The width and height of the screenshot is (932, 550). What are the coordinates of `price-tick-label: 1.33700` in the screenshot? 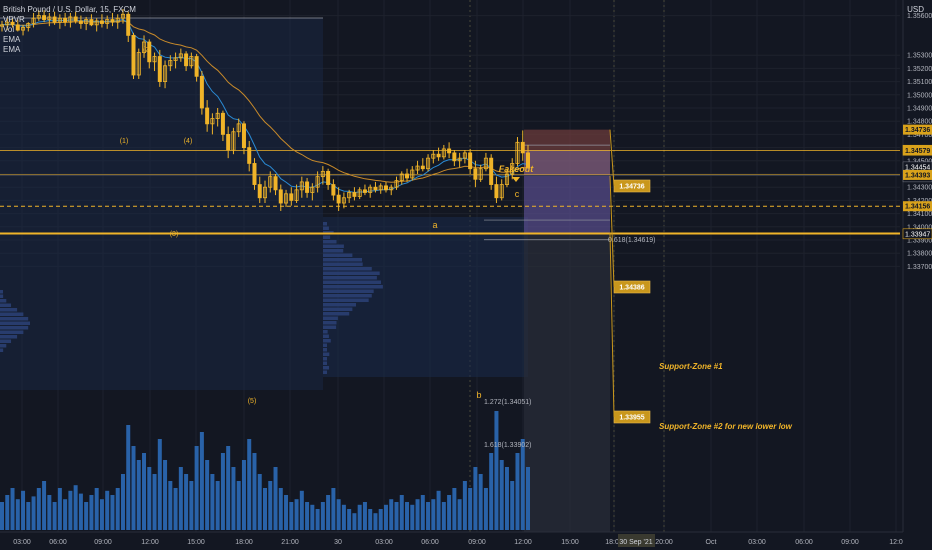 It's located at (919, 267).